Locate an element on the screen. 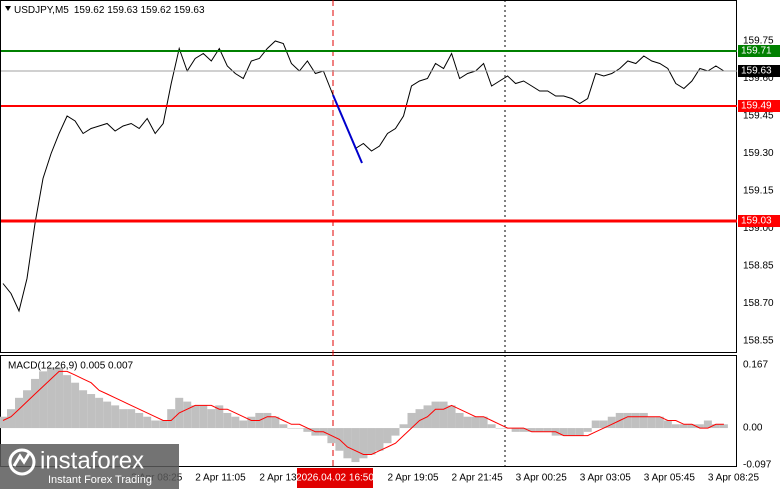 The width and height of the screenshot is (781, 489). level-label: 159.63 is located at coordinates (756, 71).